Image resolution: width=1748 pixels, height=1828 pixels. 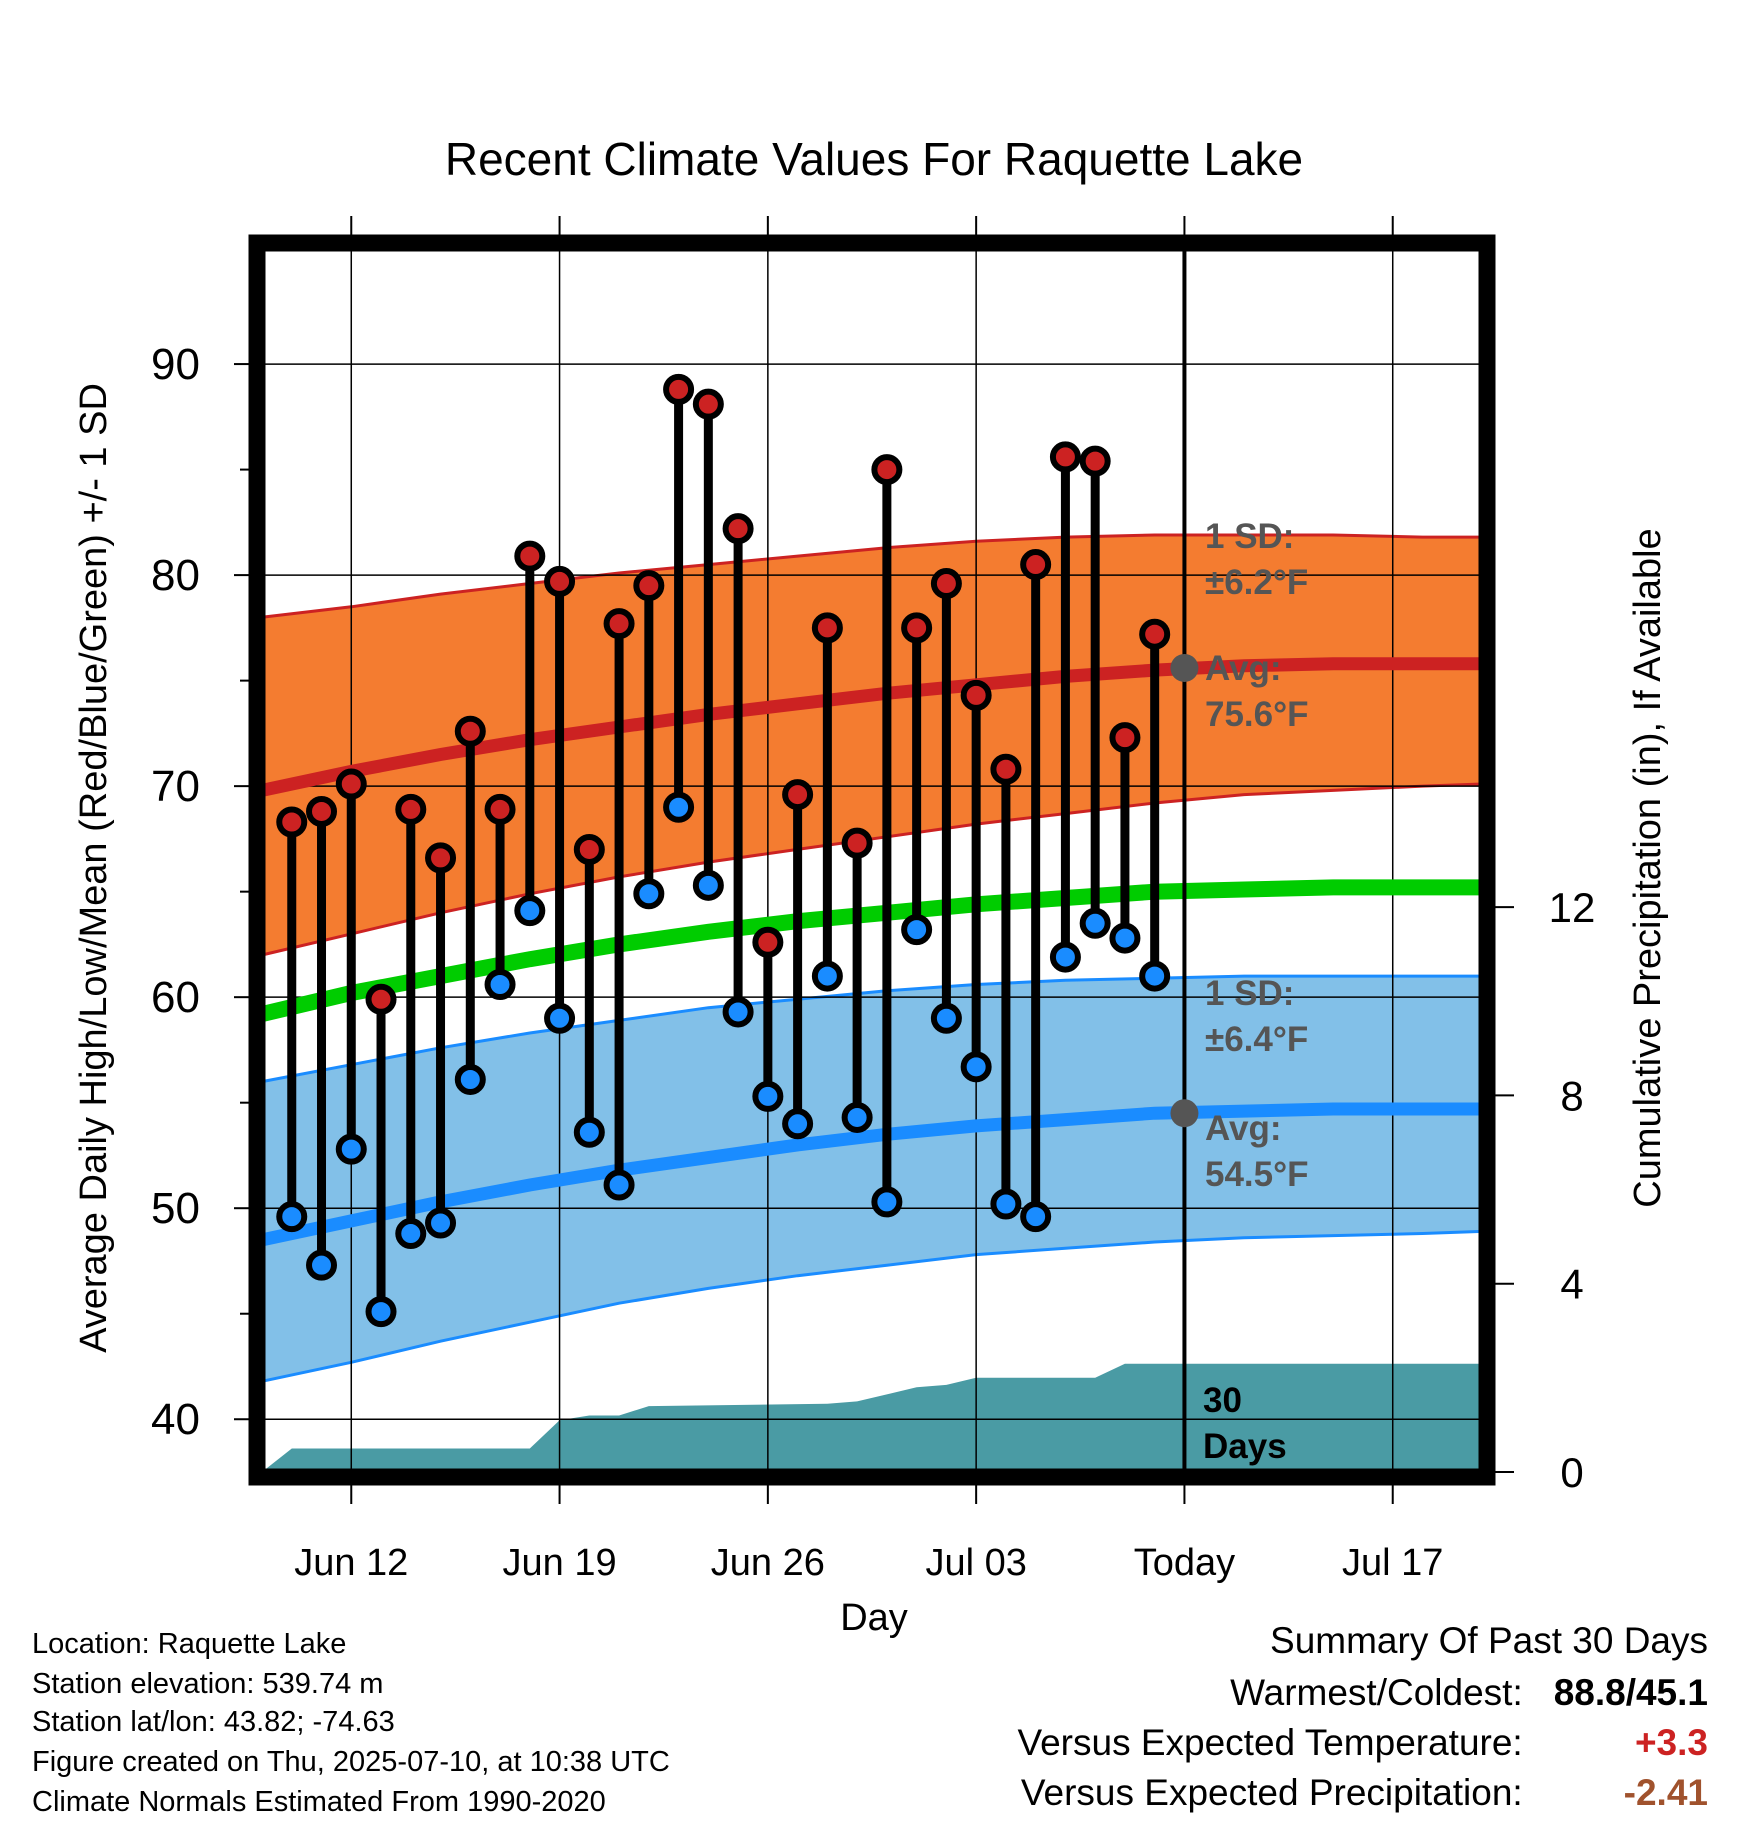 What do you see at coordinates (1270, 1742) in the screenshot?
I see `temp-anomaly-label: Versus Expected Temperature:` at bounding box center [1270, 1742].